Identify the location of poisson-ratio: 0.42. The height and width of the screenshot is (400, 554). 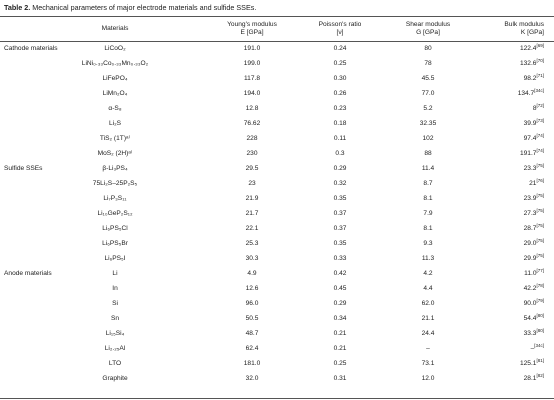
(340, 273).